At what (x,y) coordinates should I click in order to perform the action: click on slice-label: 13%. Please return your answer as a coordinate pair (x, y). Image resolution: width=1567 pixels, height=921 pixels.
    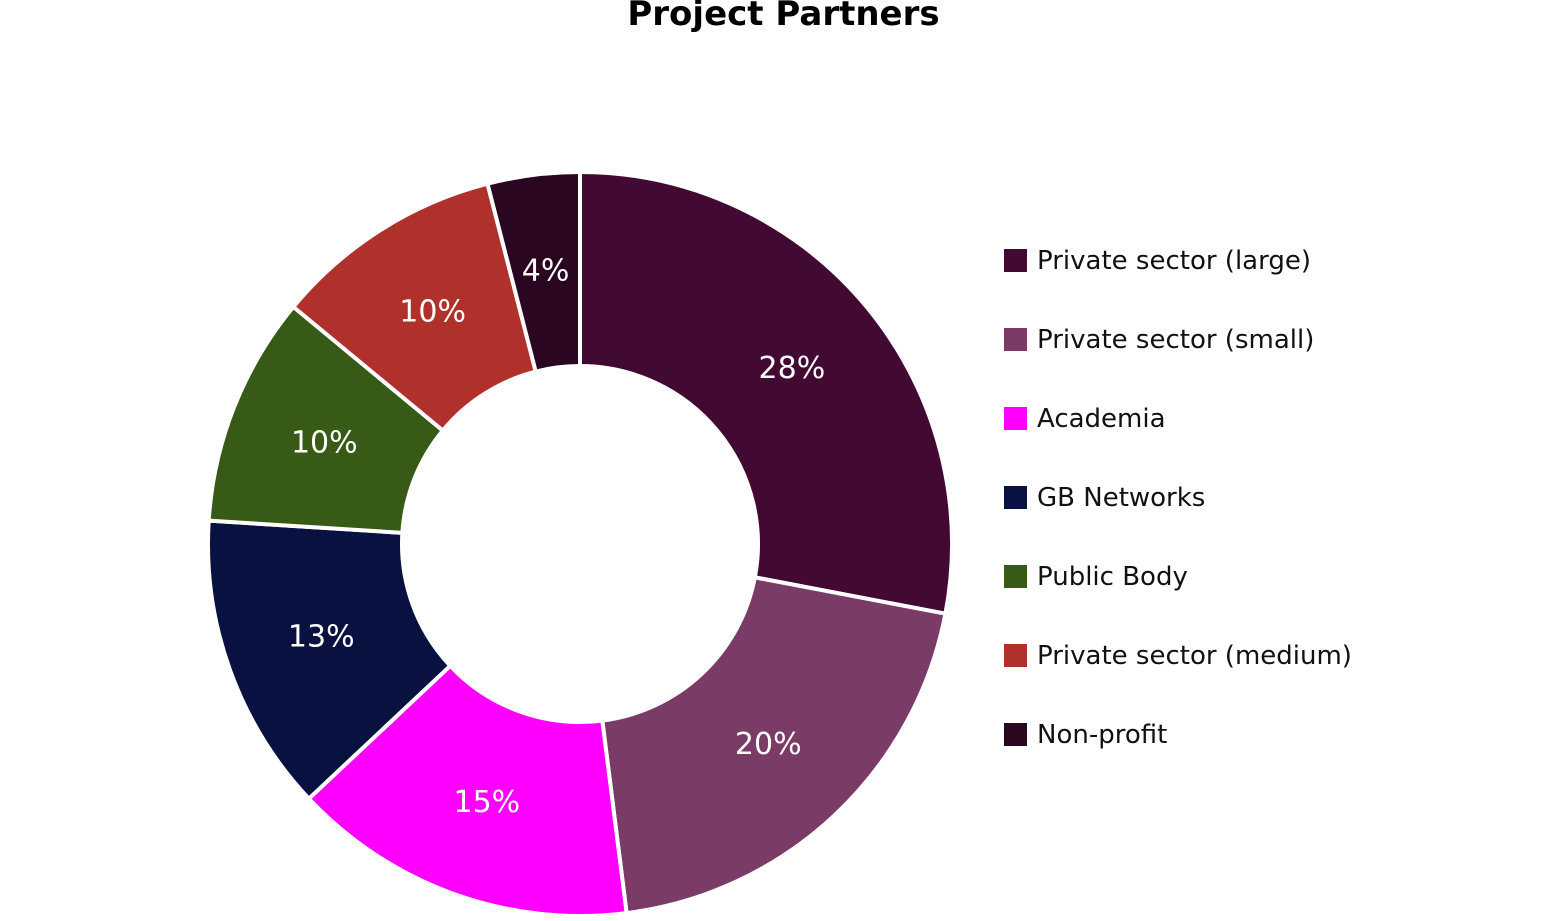
    Looking at the image, I should click on (321, 637).